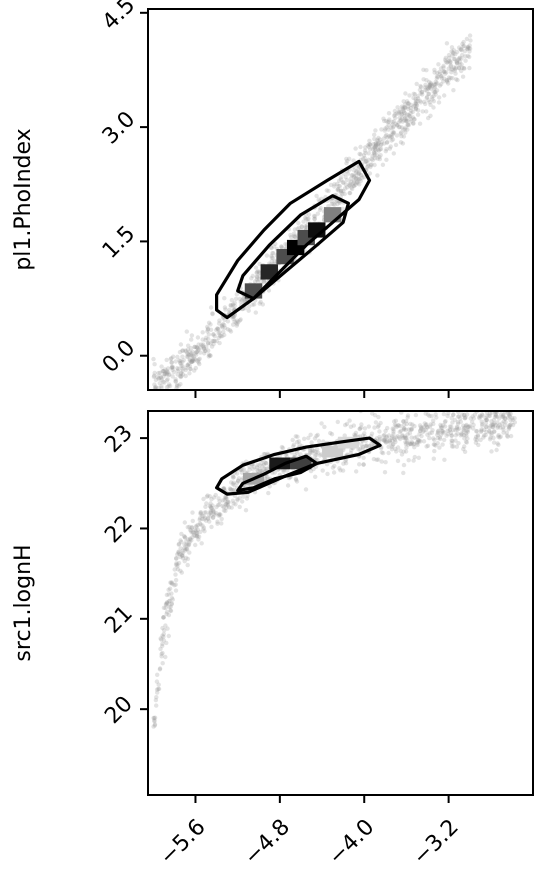 The image size is (536, 871). What do you see at coordinates (435, 842) in the screenshot?
I see `x-tick-label: −3.2` at bounding box center [435, 842].